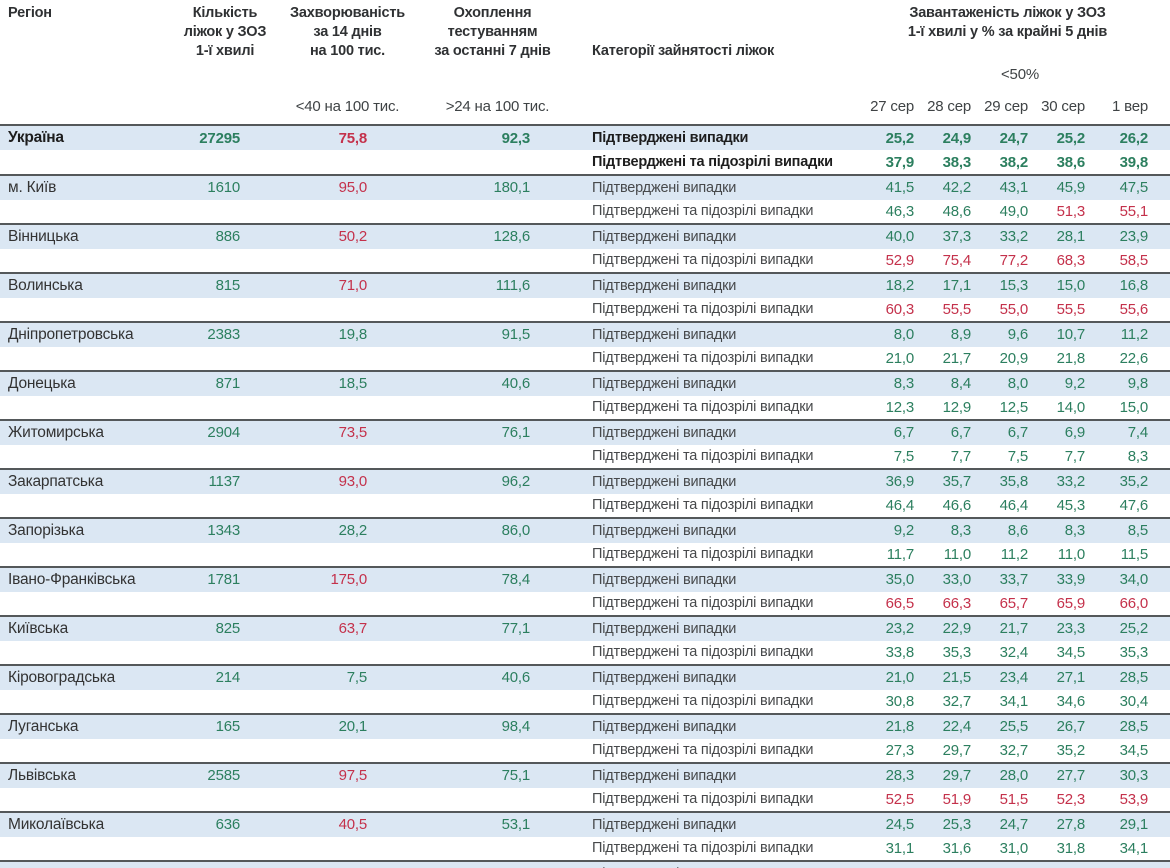 The width and height of the screenshot is (1170, 868). What do you see at coordinates (1134, 727) in the screenshot?
I see `load-percent-value: 28,5` at bounding box center [1134, 727].